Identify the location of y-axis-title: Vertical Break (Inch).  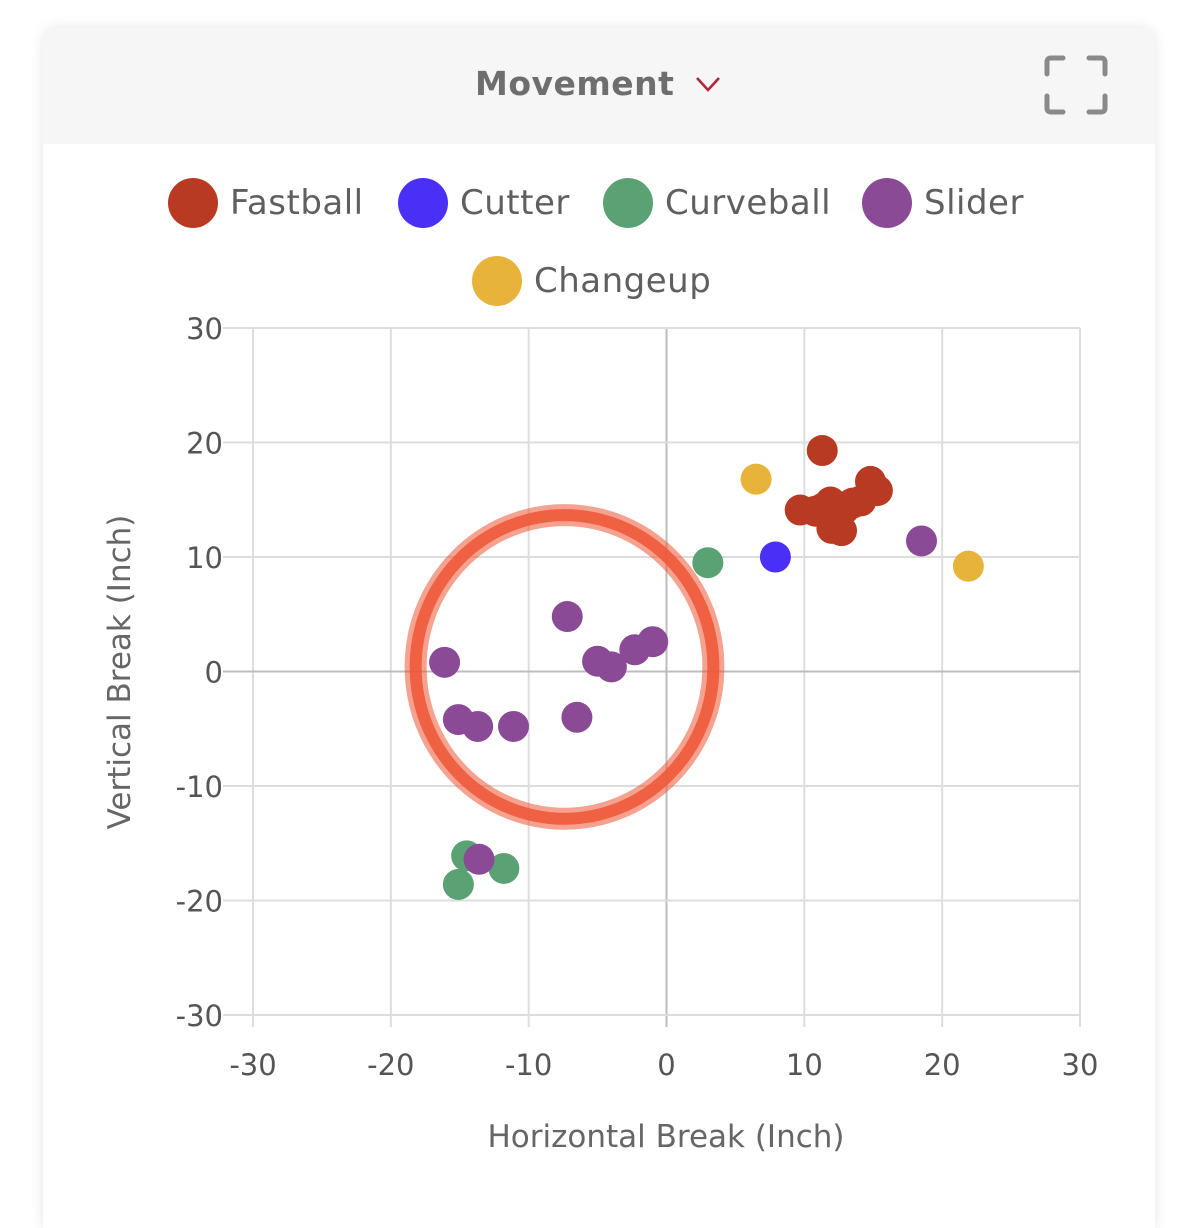
(120, 672).